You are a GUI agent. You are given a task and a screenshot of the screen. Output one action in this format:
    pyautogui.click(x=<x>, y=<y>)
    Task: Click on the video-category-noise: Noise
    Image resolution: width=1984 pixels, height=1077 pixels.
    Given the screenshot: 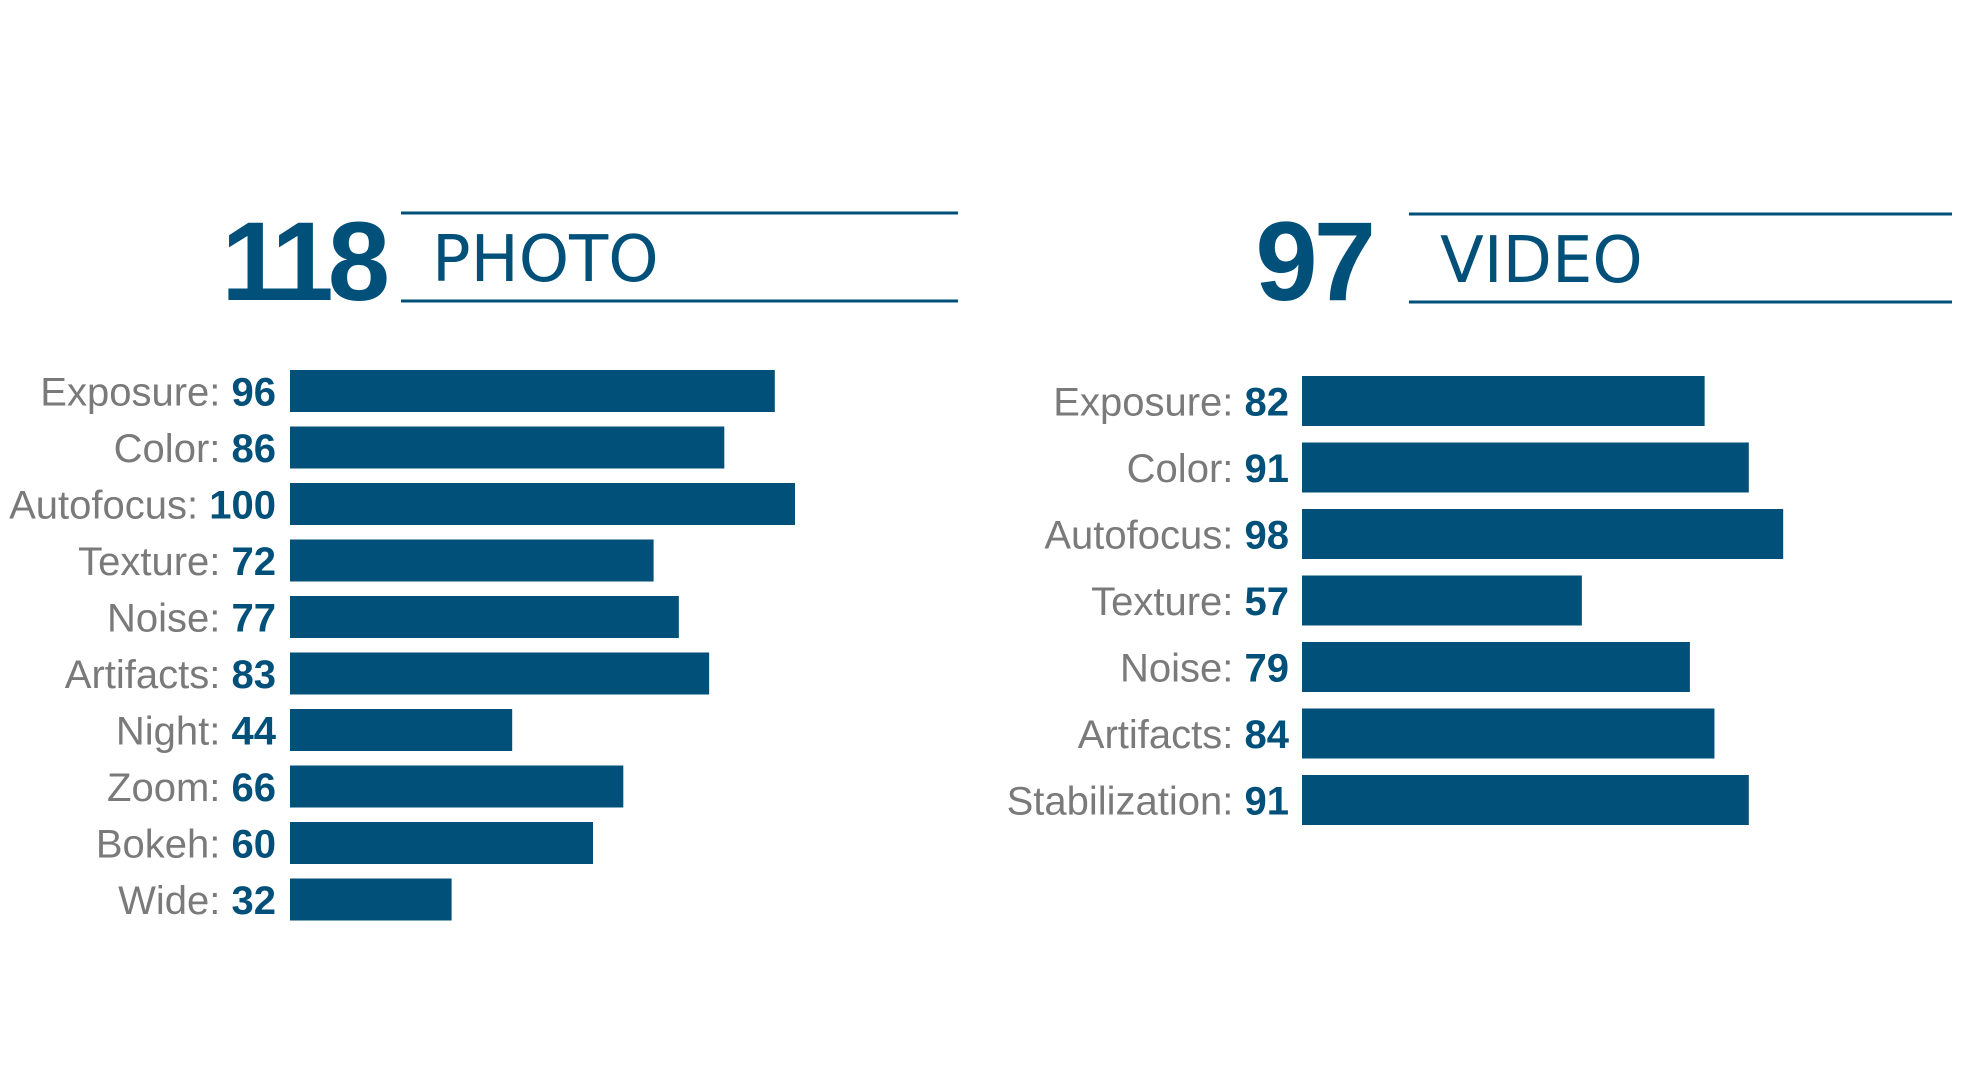 What is the action you would take?
    pyautogui.click(x=1171, y=668)
    